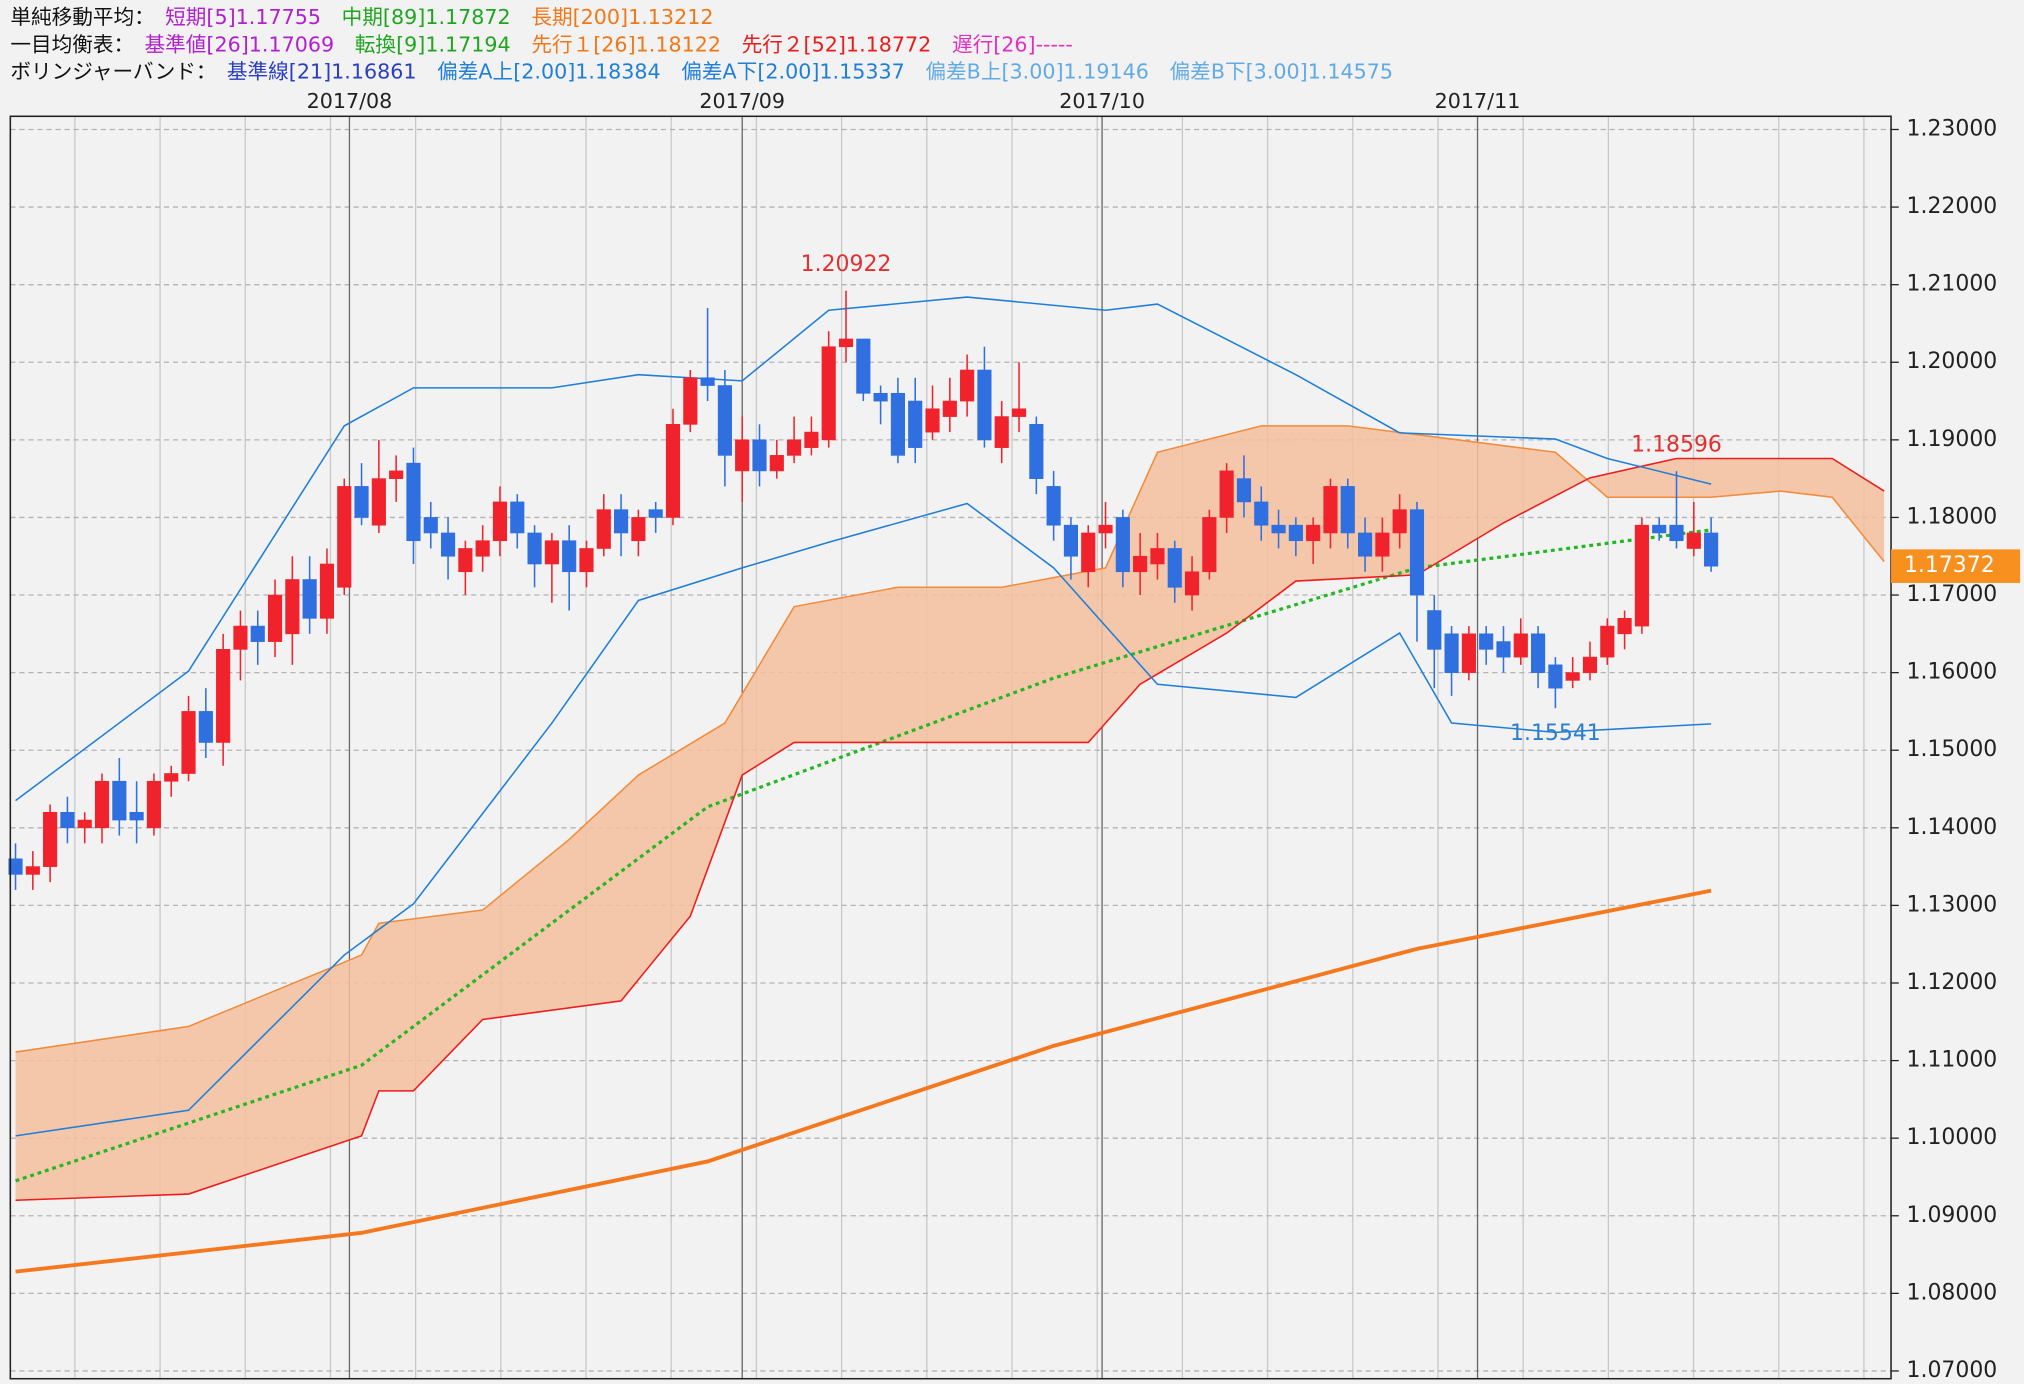 Image resolution: width=2024 pixels, height=1384 pixels. Describe the element at coordinates (1012, 44) in the screenshot. I see `legend-item: 遅行[26]-----` at that location.